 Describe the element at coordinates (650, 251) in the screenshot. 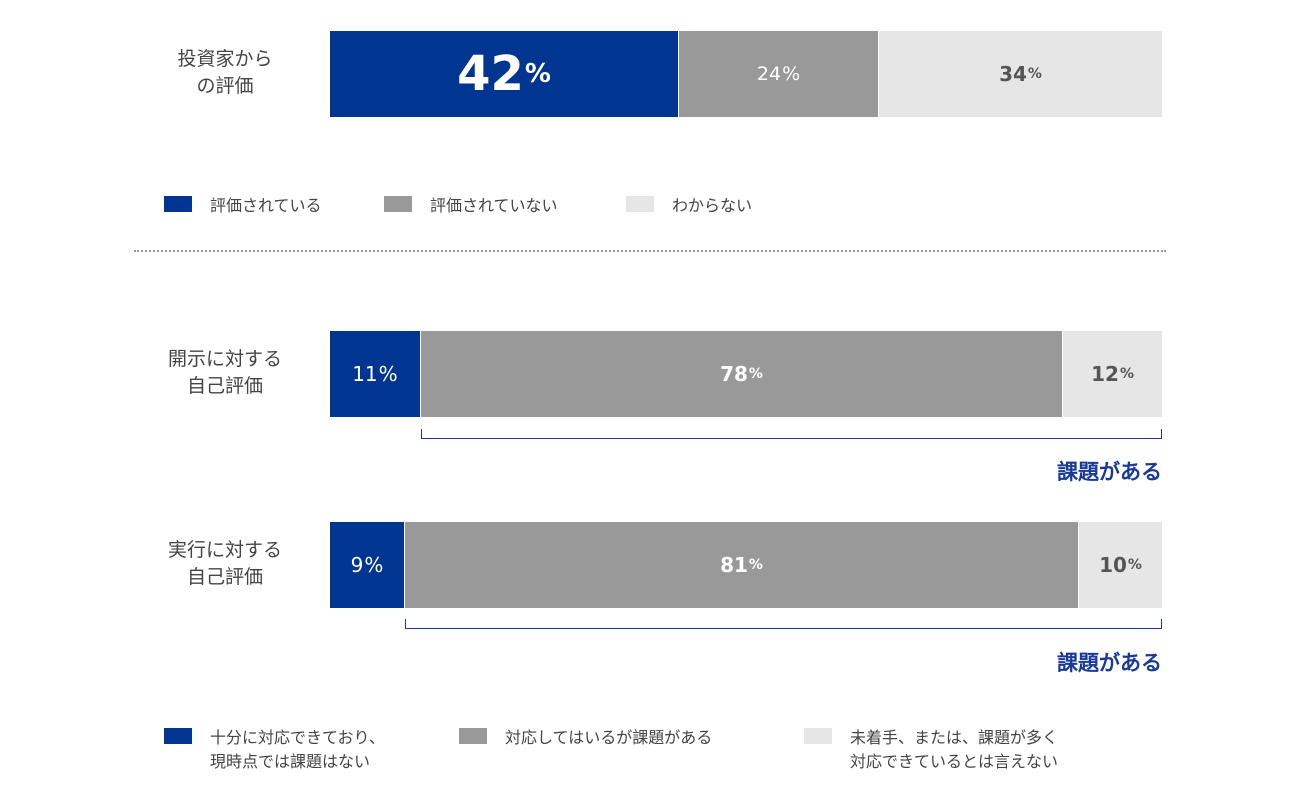

I see `dotted-divider` at that location.